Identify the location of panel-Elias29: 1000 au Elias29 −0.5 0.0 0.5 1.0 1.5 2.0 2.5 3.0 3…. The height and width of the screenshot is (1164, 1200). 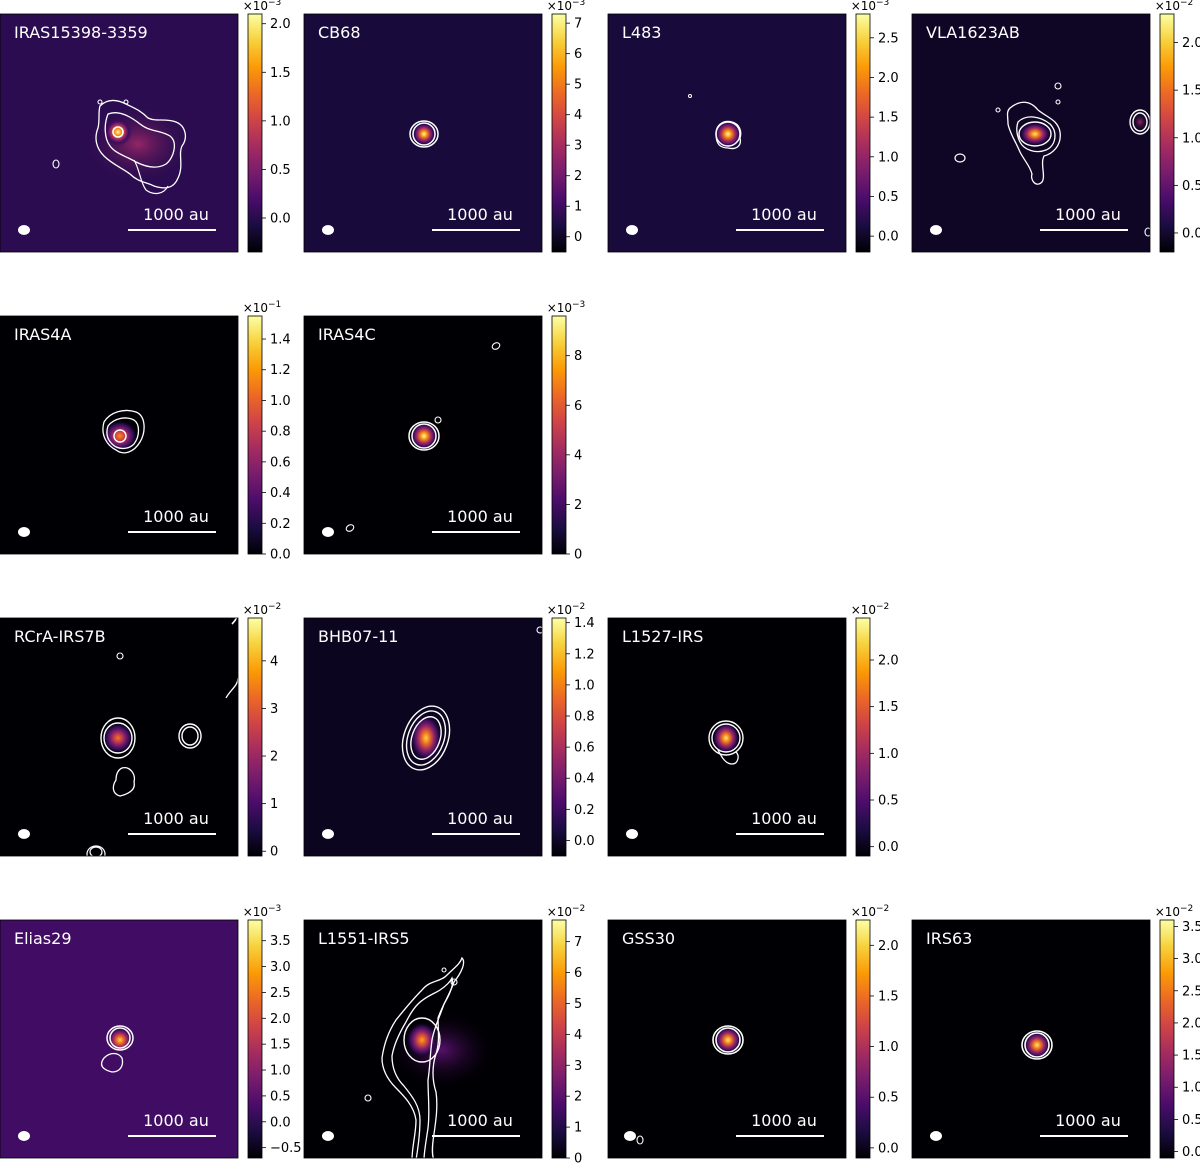
(151, 1031).